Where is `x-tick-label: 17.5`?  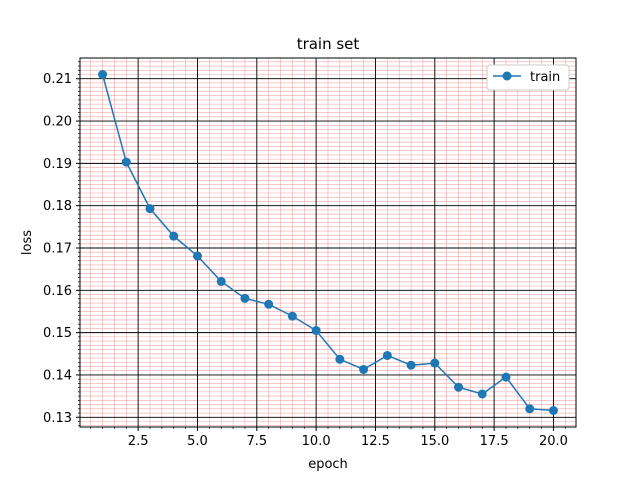 x-tick-label: 17.5 is located at coordinates (494, 441).